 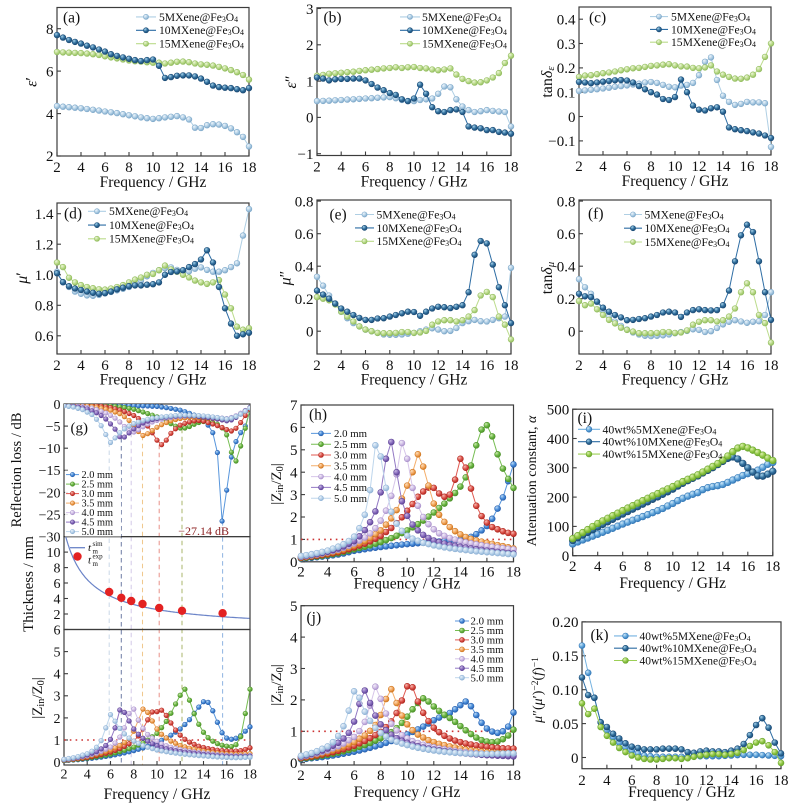 What do you see at coordinates (566, 93) in the screenshot?
I see `svg-text: 0.1` at bounding box center [566, 93].